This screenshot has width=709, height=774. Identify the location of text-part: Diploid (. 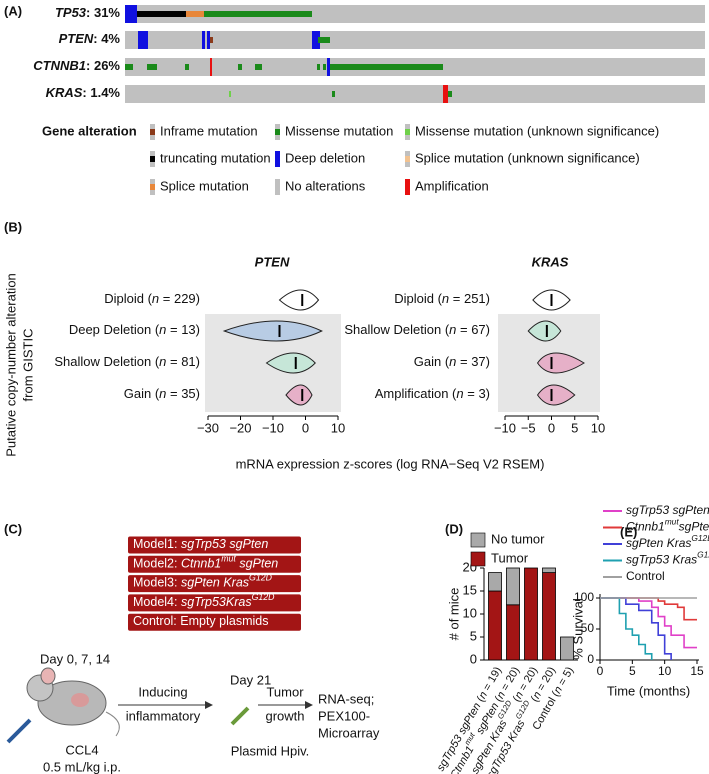
(418, 298).